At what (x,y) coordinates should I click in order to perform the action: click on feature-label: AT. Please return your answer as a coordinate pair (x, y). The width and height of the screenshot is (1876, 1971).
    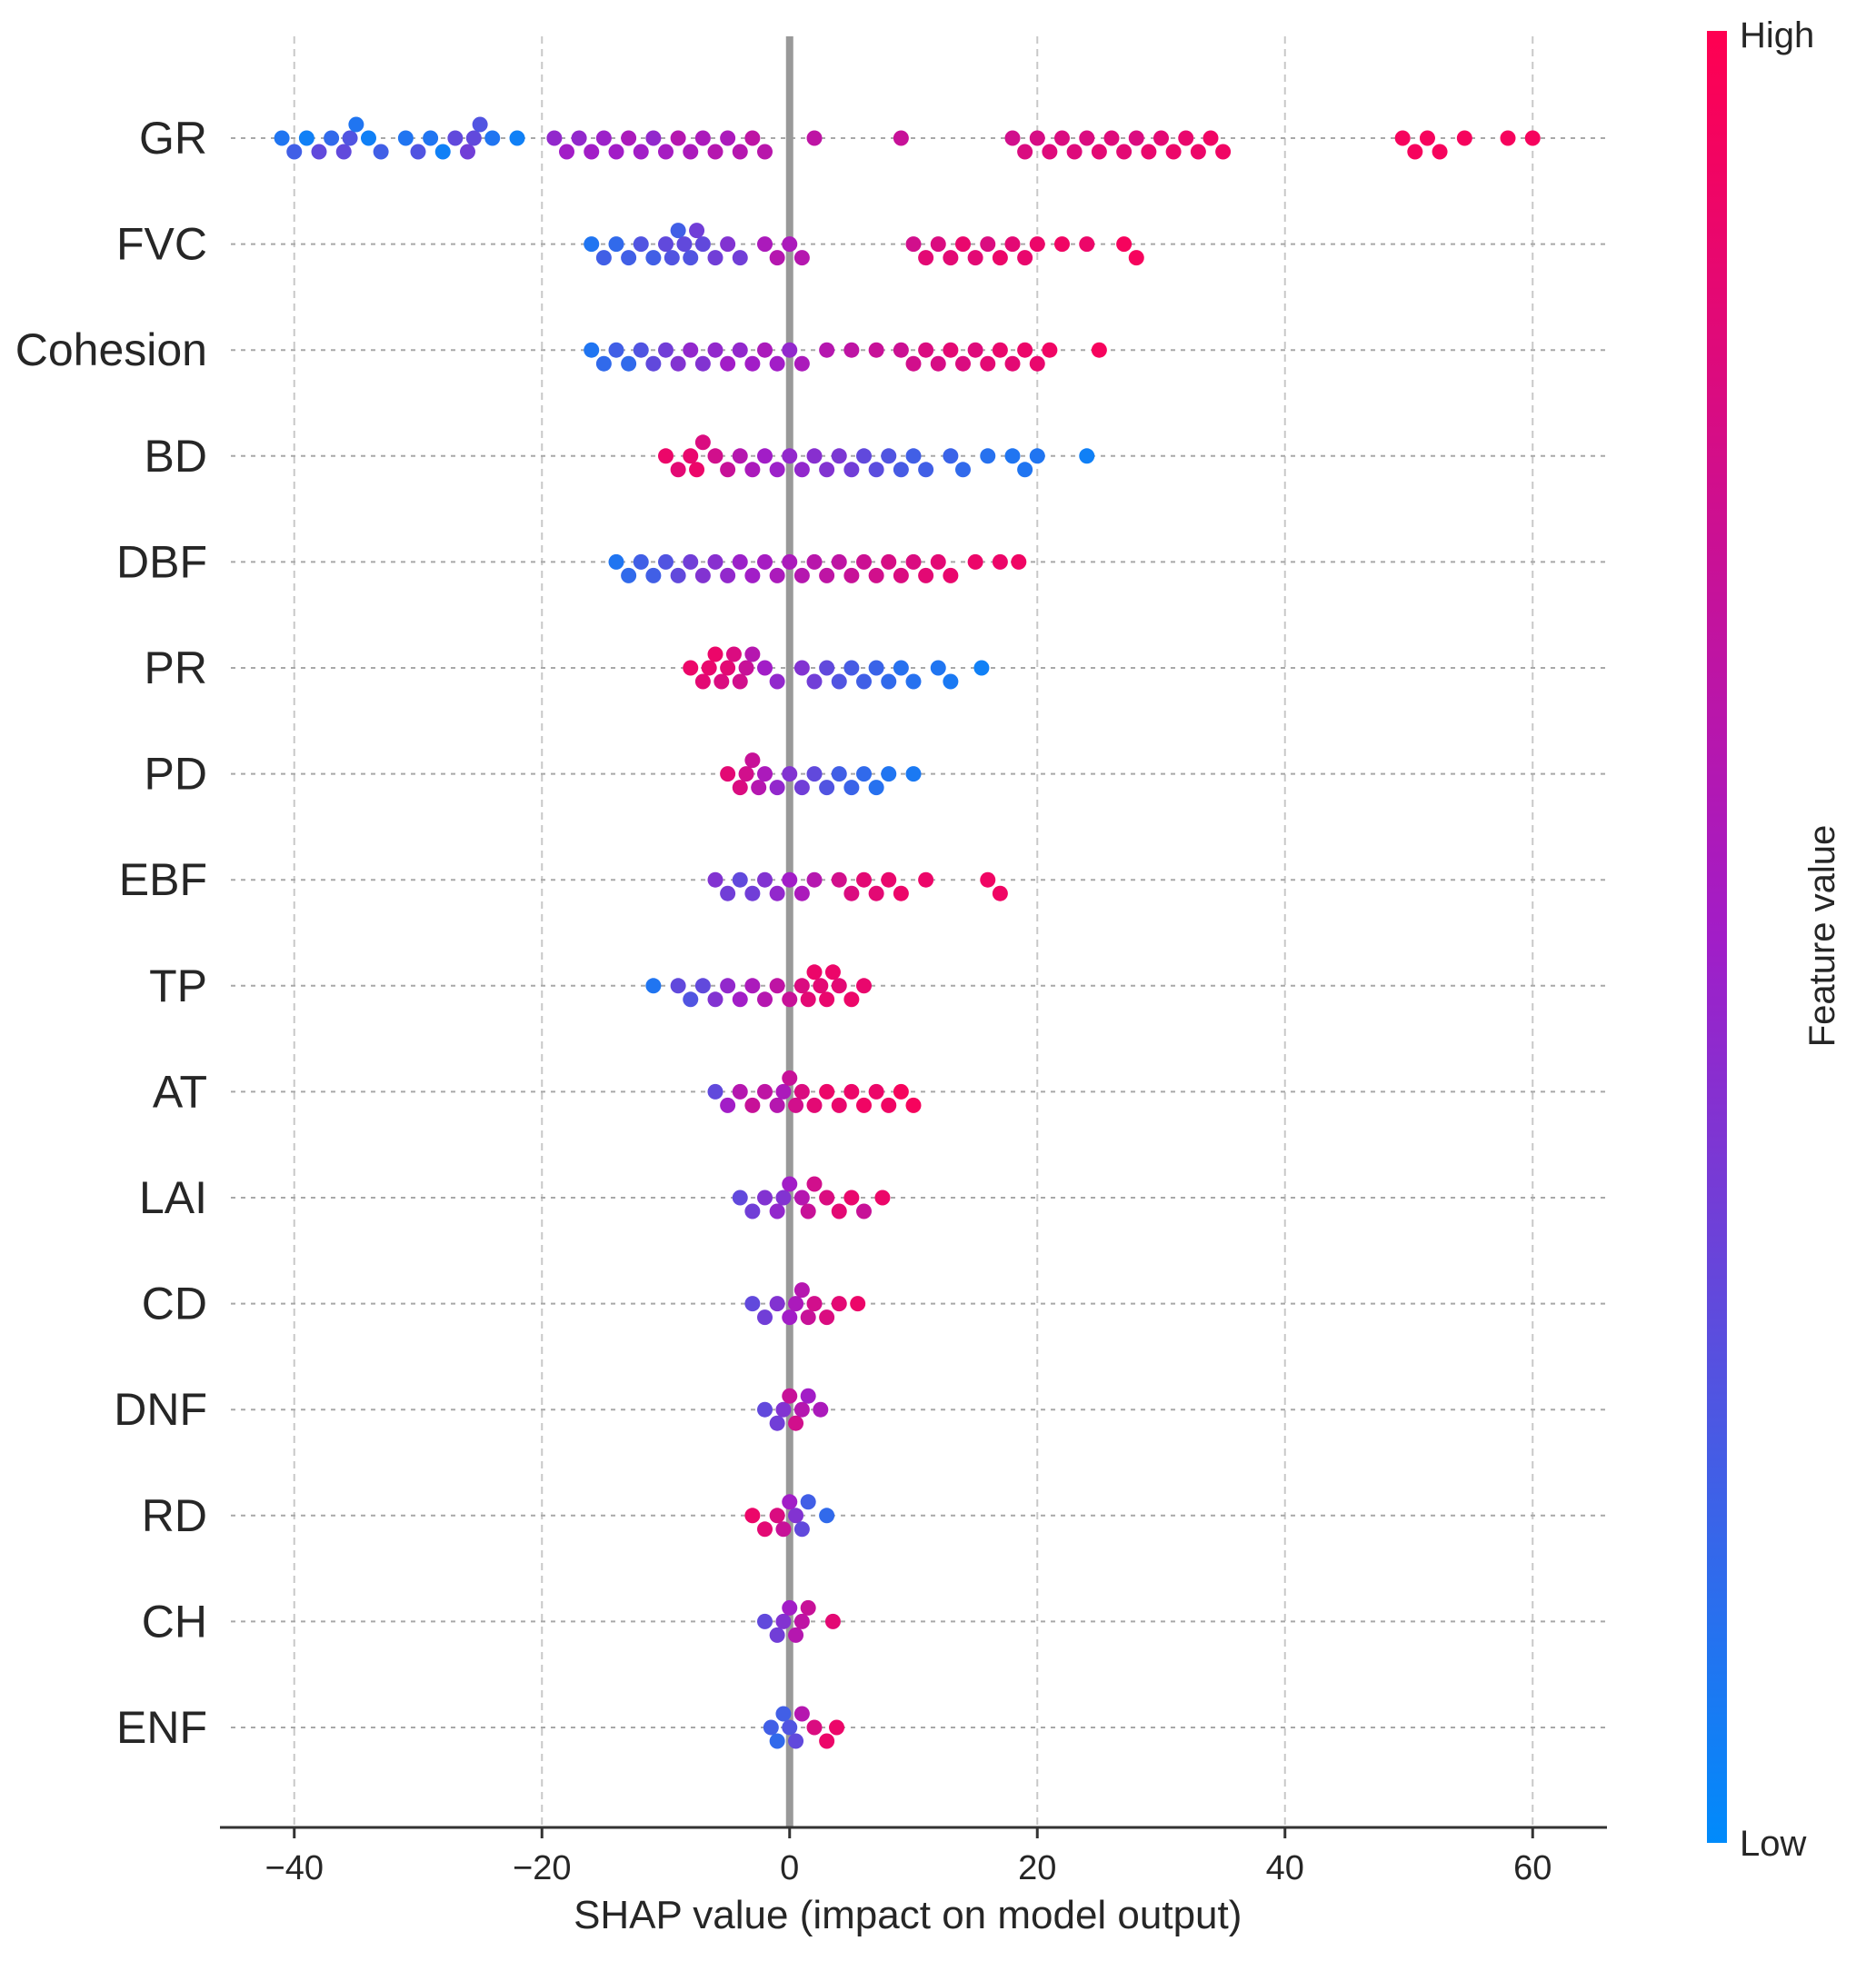
    Looking at the image, I should click on (180, 1091).